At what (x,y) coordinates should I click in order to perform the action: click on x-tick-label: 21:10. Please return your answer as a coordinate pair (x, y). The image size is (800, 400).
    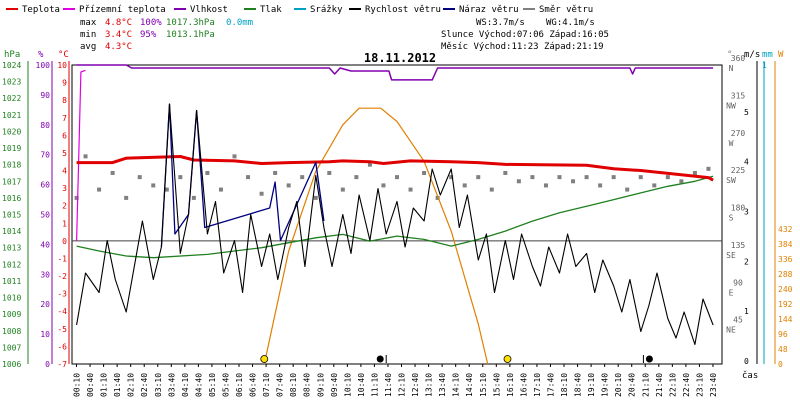
    Looking at the image, I should click on (645, 385).